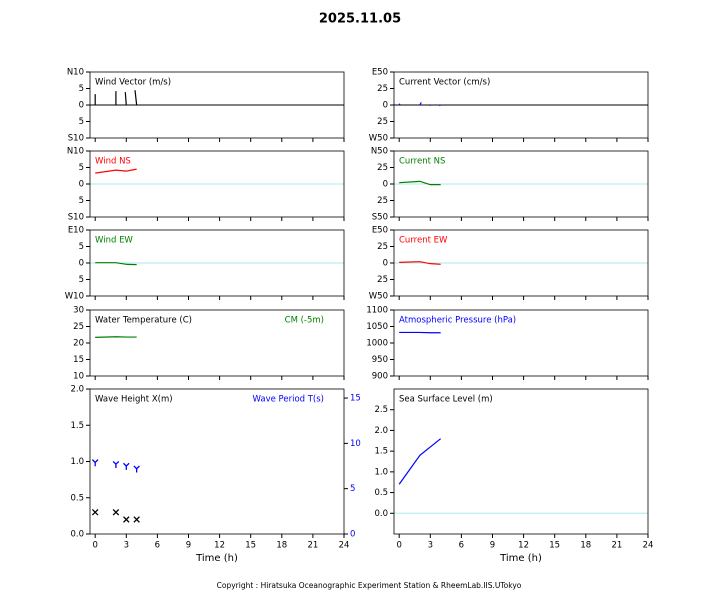  What do you see at coordinates (379, 152) in the screenshot?
I see `y-tick-label: N50` at bounding box center [379, 152].